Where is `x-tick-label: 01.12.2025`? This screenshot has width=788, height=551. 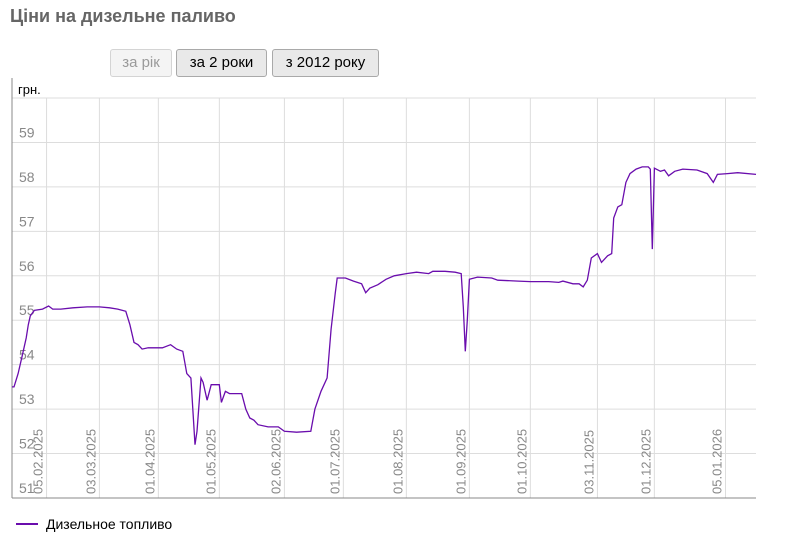 x-tick-label: 01.12.2025 is located at coordinates (645, 461).